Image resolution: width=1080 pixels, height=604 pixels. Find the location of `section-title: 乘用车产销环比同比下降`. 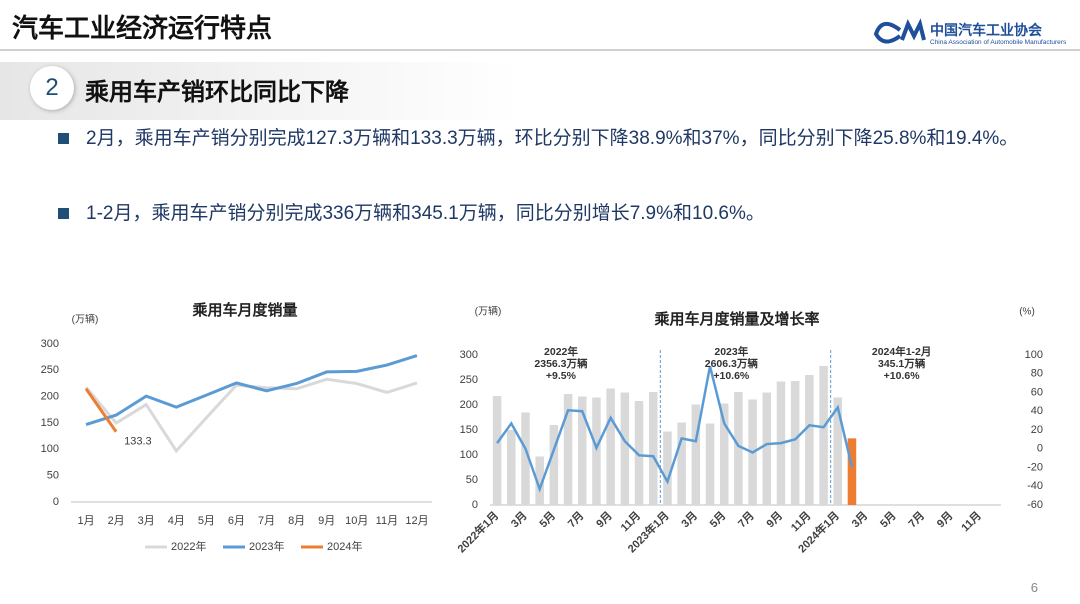

section-title: 乘用车产销环比同比下降 is located at coordinates (217, 92).